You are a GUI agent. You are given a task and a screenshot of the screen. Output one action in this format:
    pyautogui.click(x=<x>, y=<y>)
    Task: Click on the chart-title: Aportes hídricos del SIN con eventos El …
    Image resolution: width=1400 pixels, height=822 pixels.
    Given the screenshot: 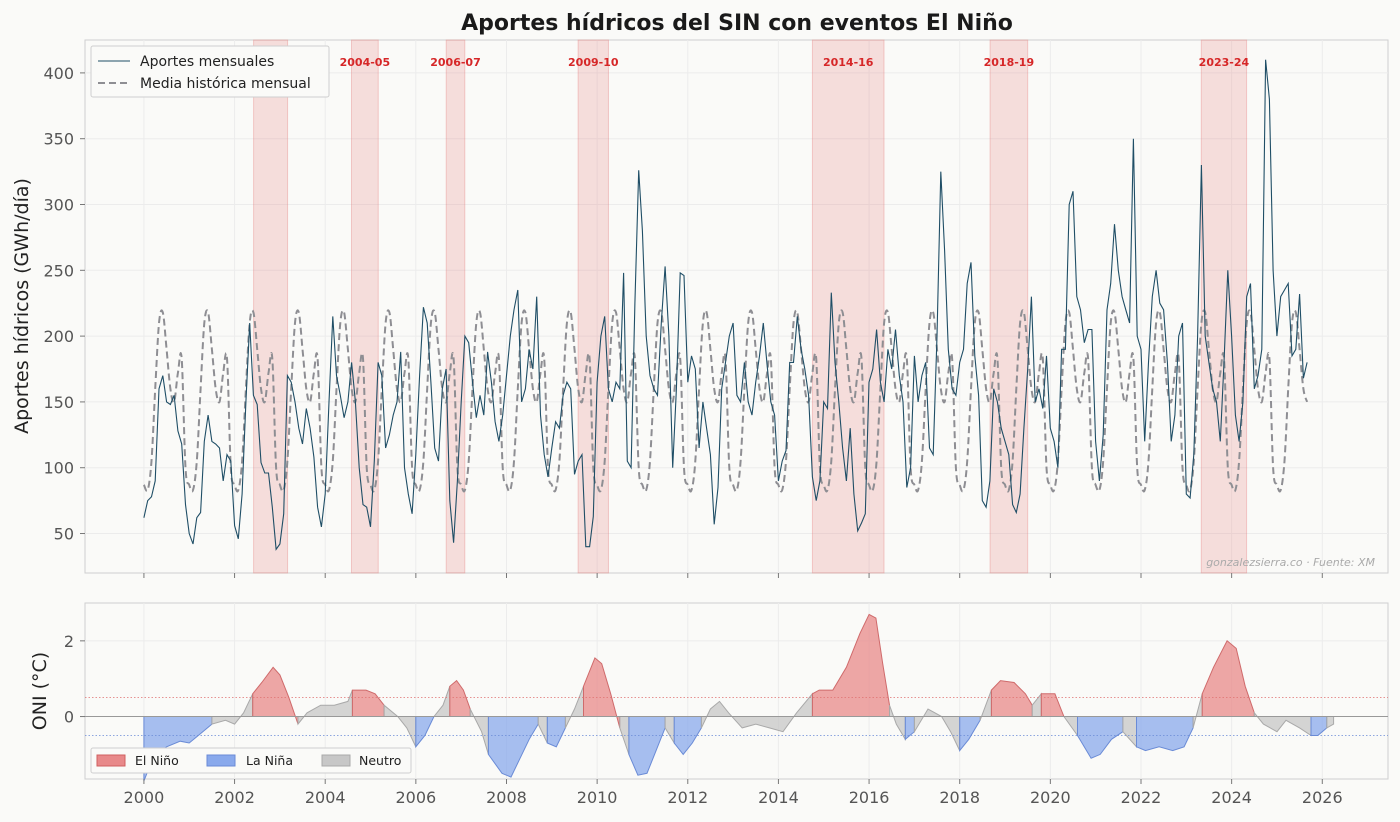 What is the action you would take?
    pyautogui.click(x=737, y=23)
    